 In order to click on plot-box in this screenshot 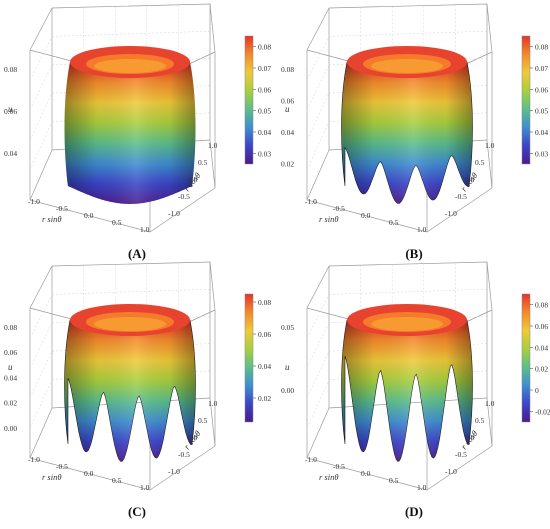, I will do `click(122, 376)`.